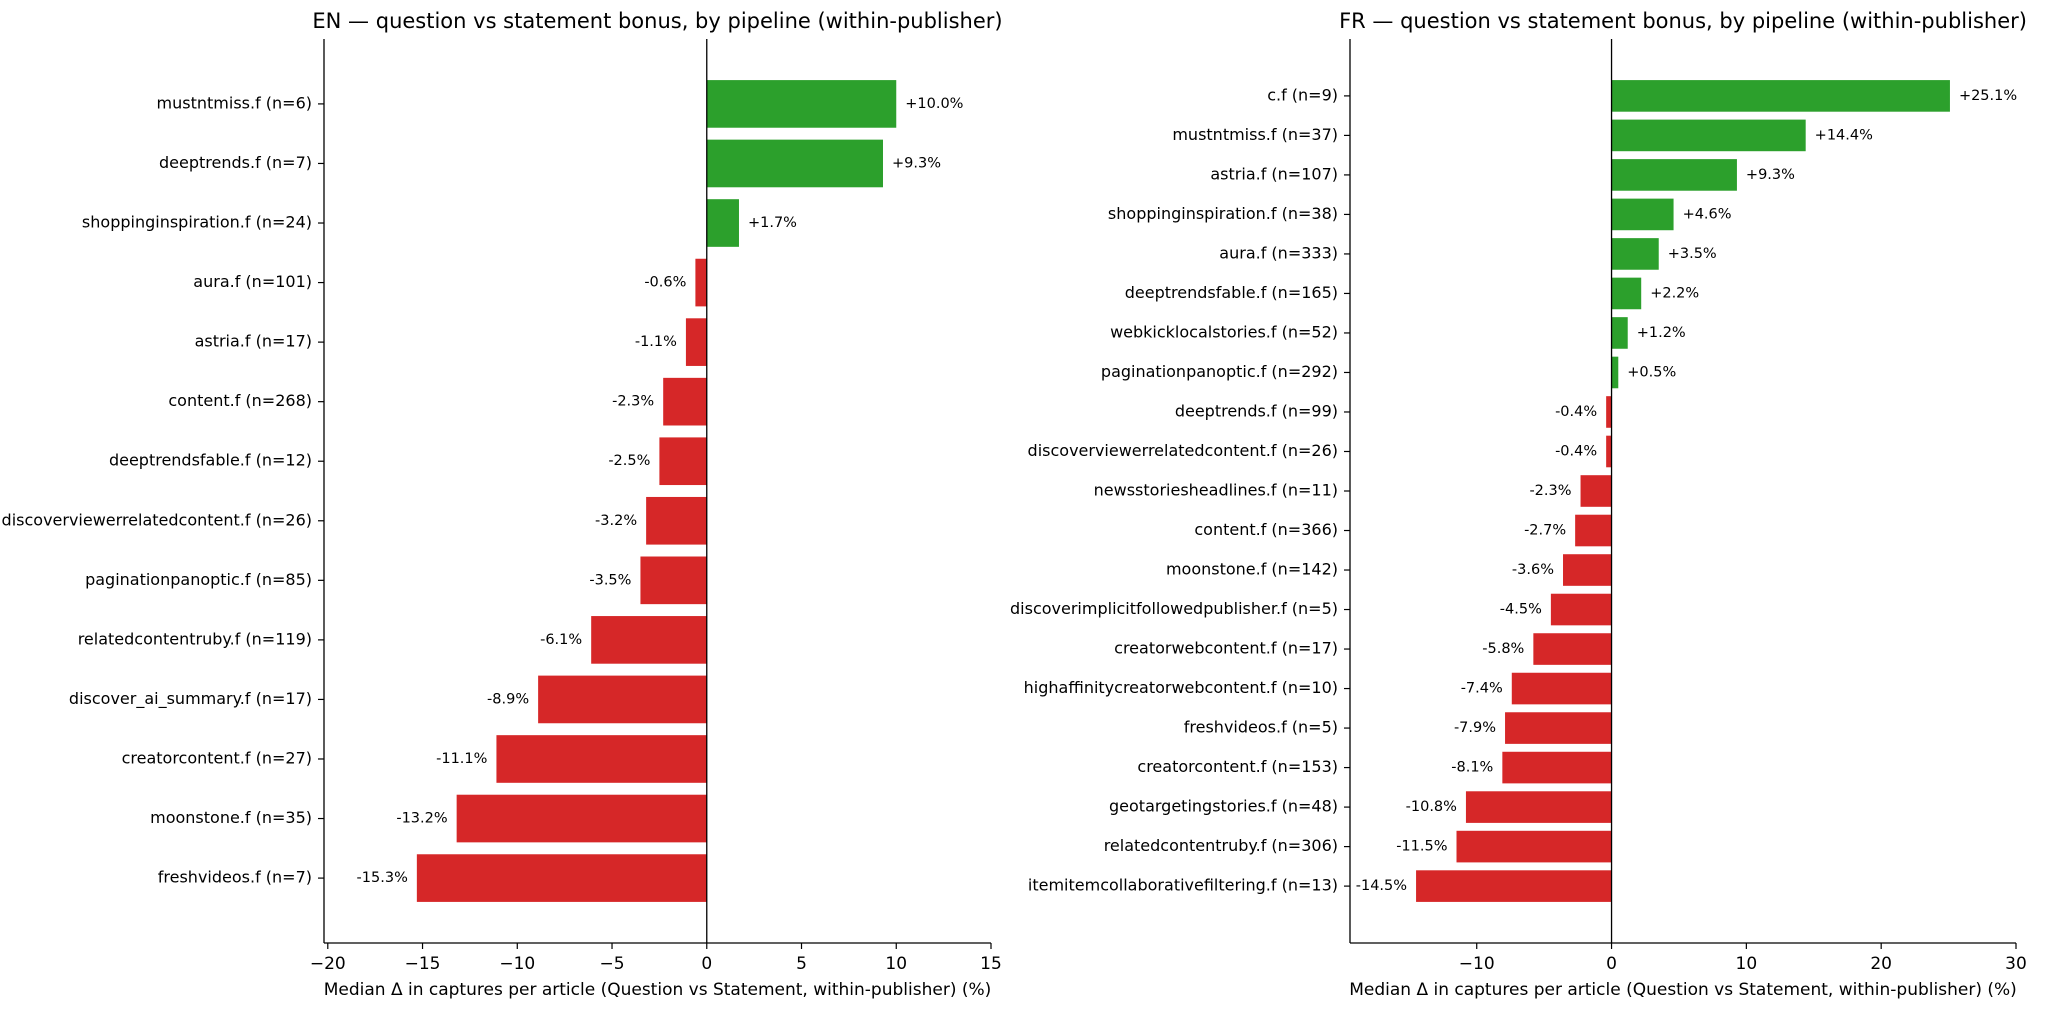  I want to click on value-label: +14.4%, so click(1844, 135).